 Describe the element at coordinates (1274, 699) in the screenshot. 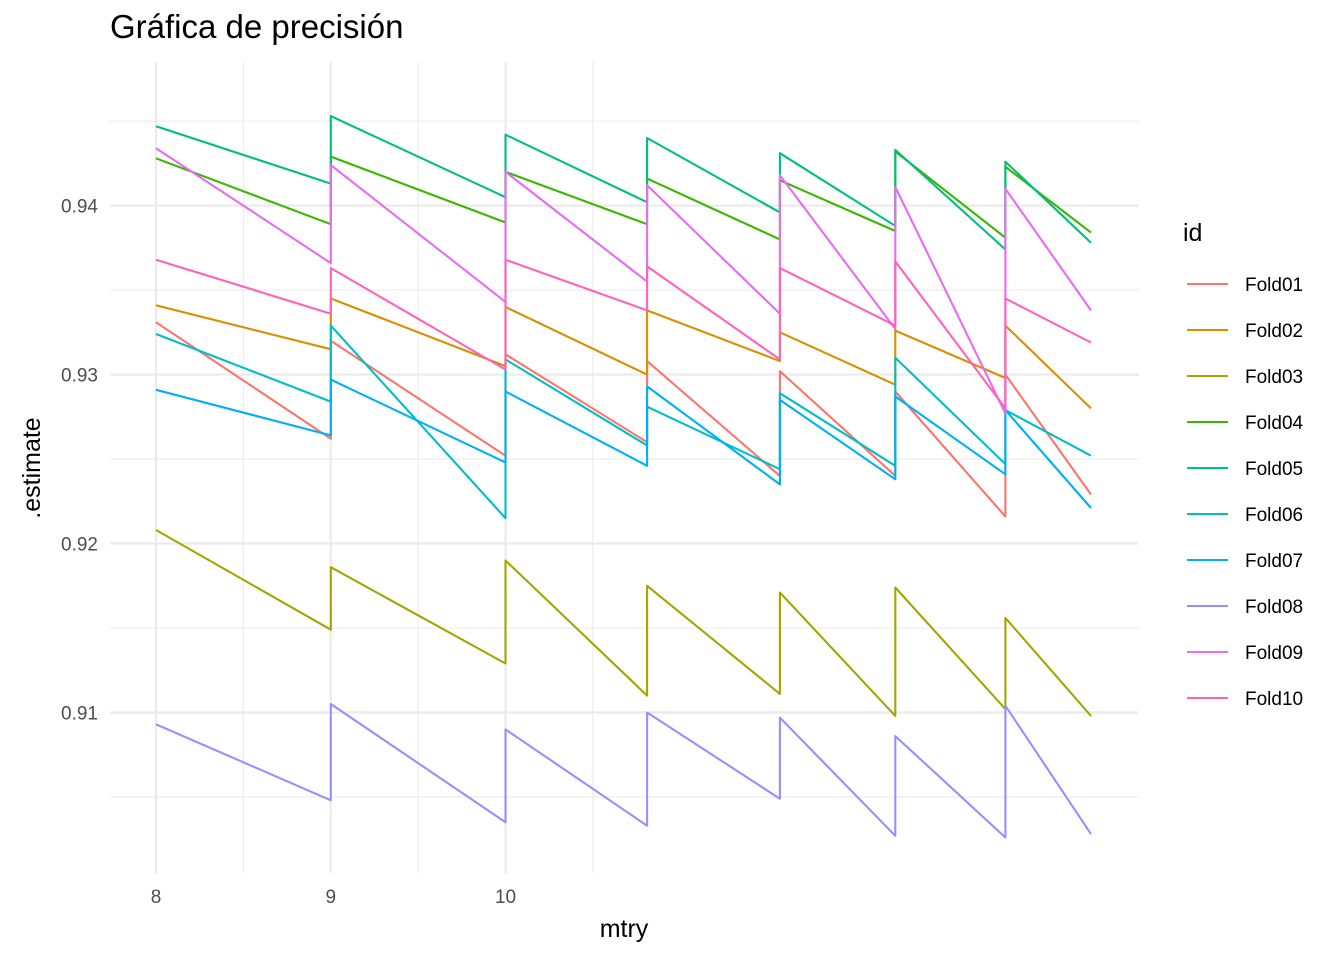

I see `legend-label: Fold10` at that location.